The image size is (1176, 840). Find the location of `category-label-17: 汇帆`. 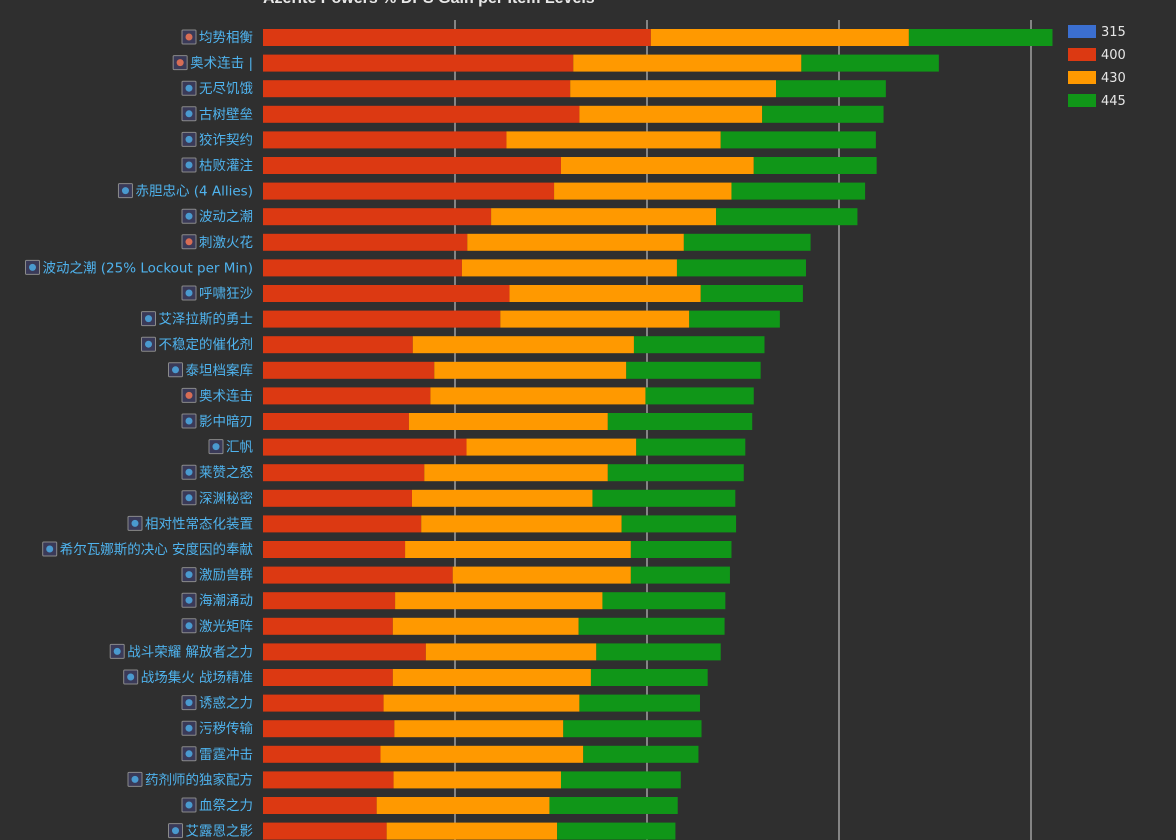

category-label-17: 汇帆 is located at coordinates (239, 448).